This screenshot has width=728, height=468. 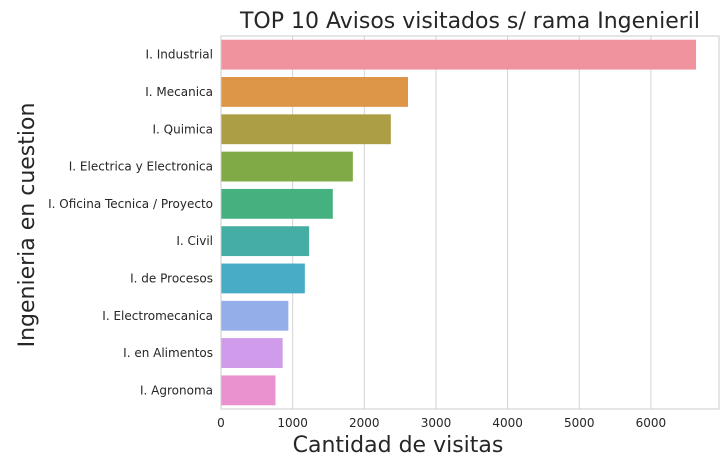 I want to click on y-axis-label: Ingenieria en cuestion, so click(x=27, y=225).